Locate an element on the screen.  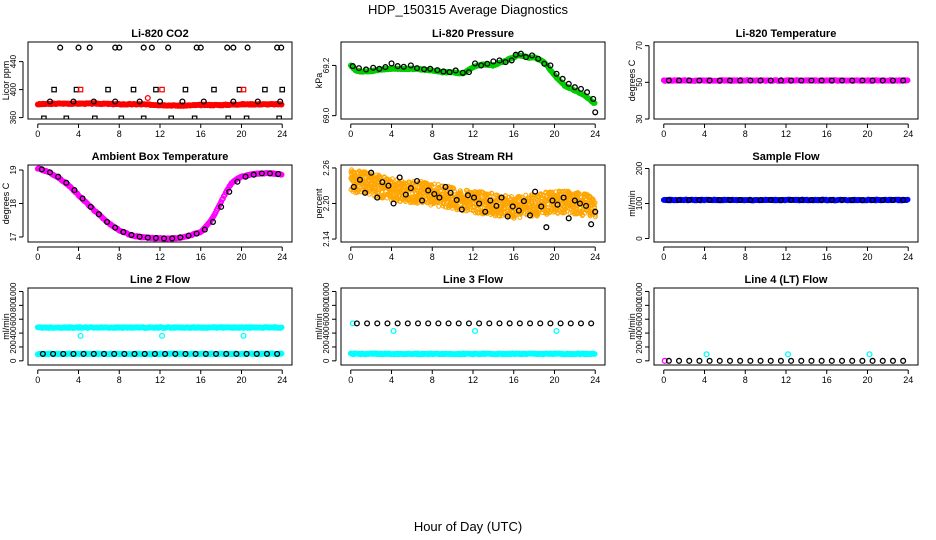
y-tick-label: 600 is located at coordinates (13, 319).